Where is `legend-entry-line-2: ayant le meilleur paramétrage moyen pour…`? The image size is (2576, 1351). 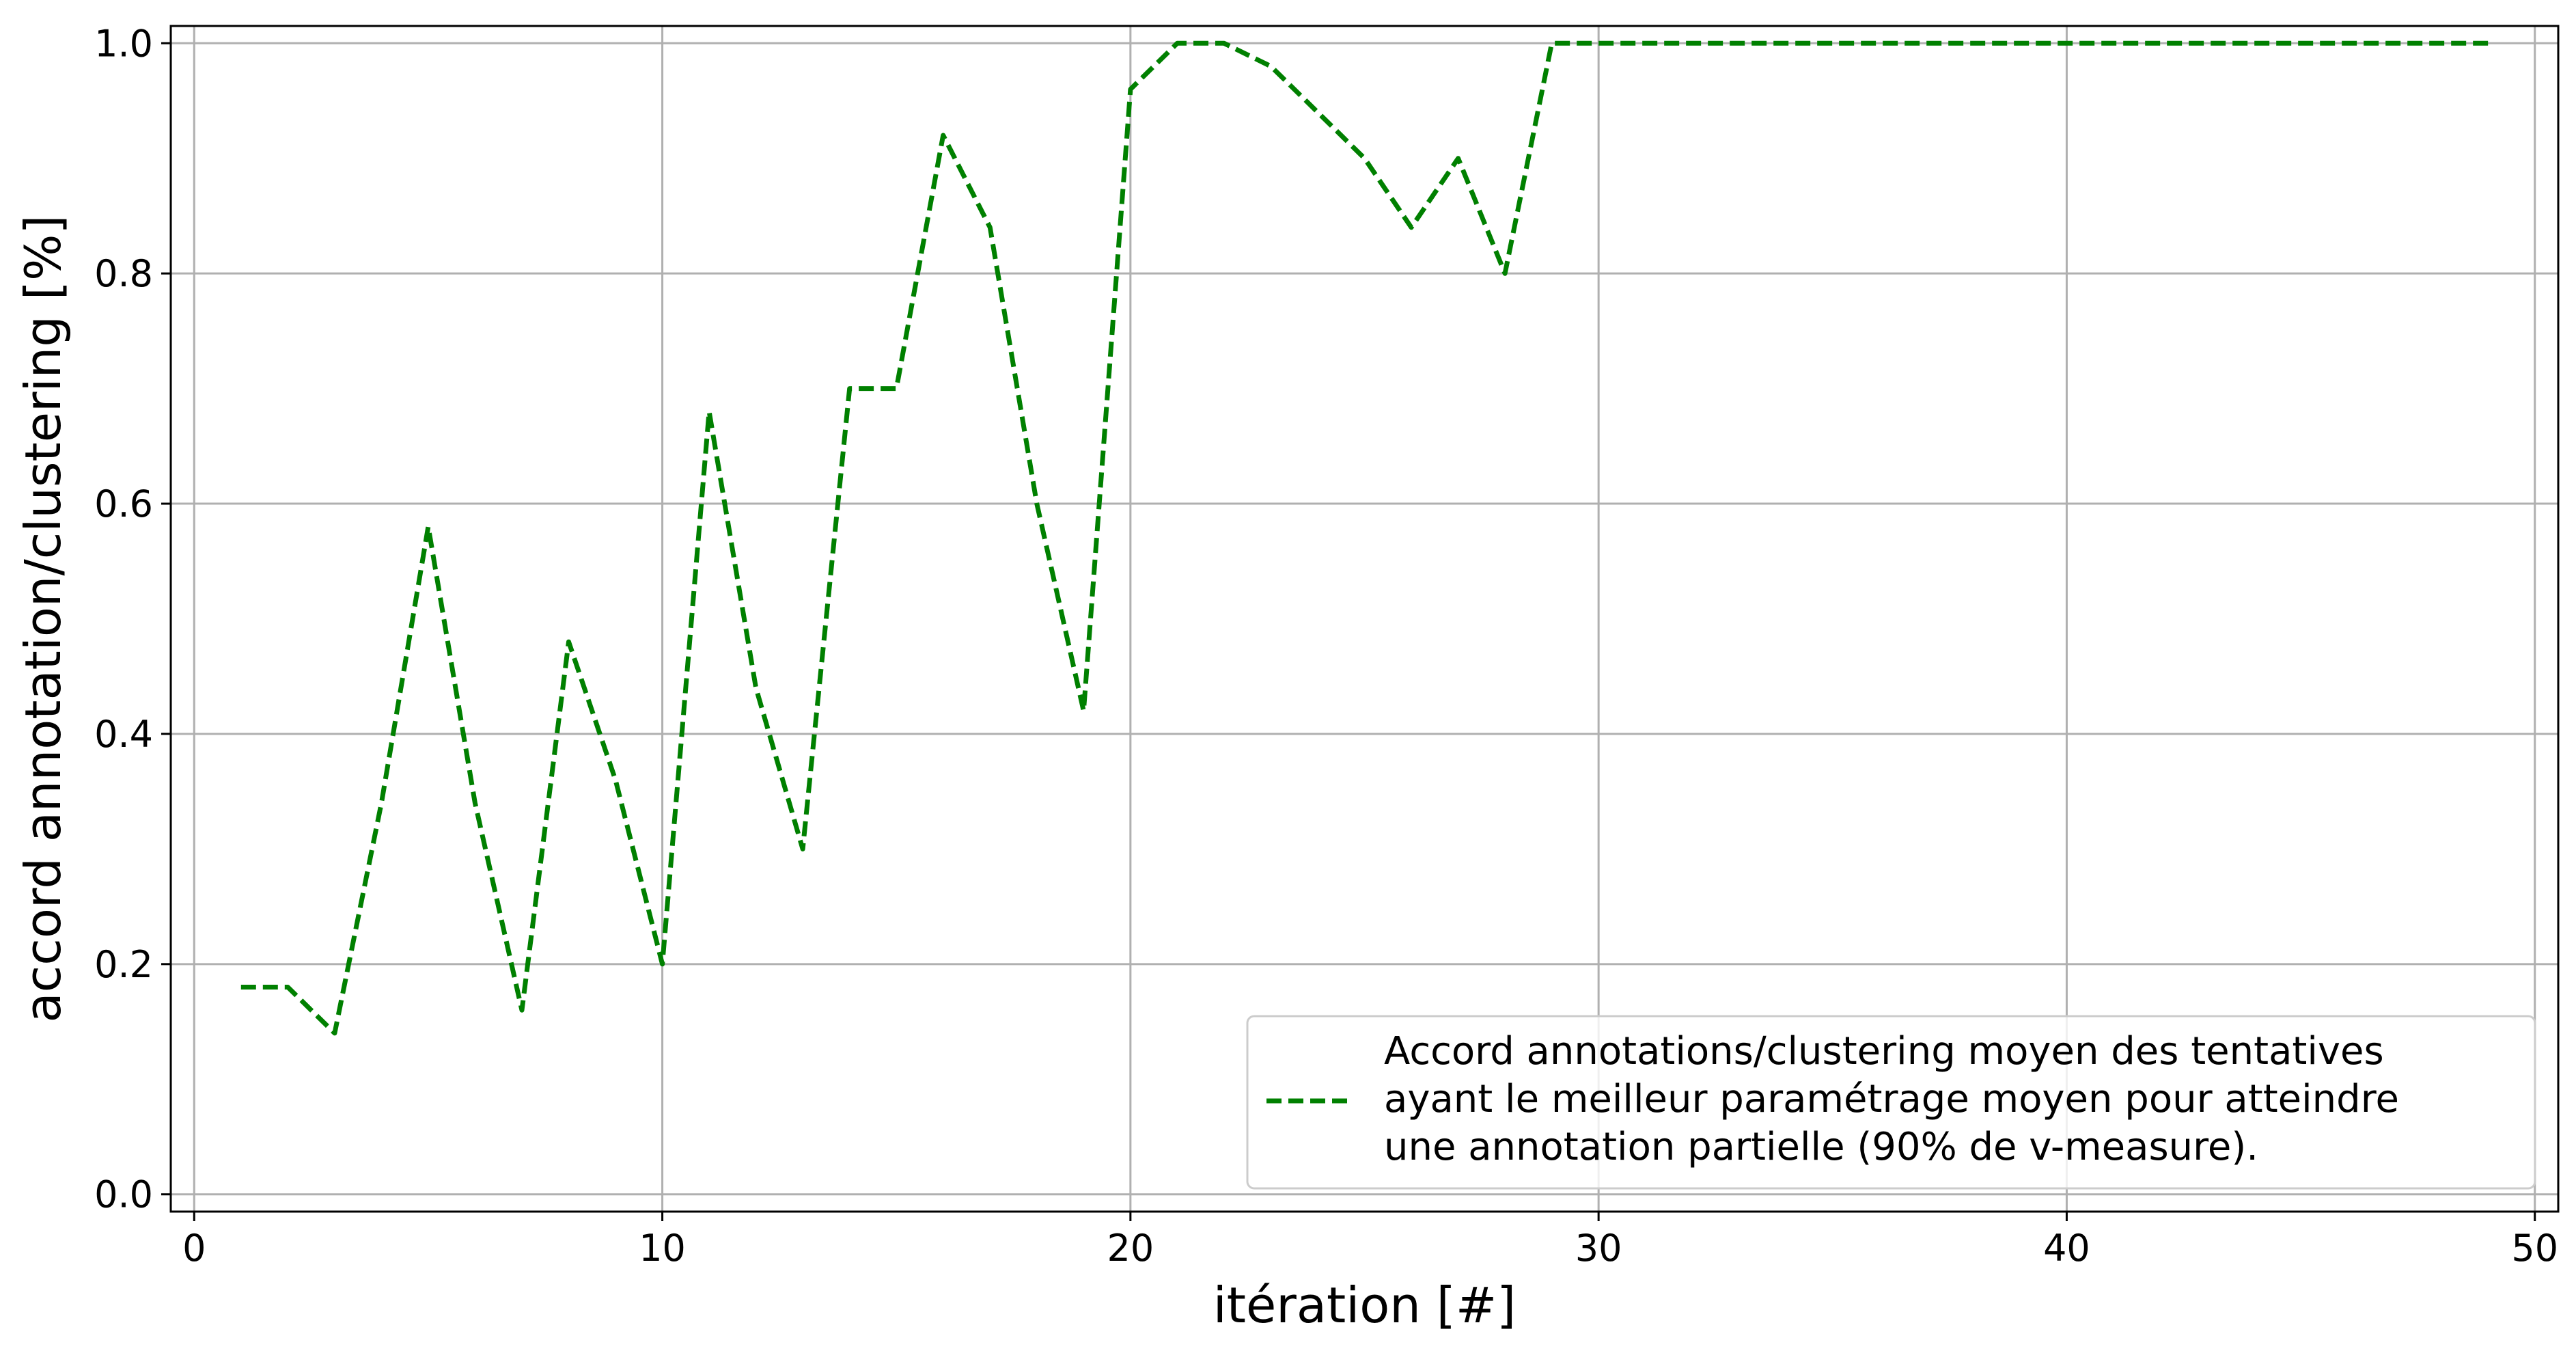
legend-entry-line-2: ayant le meilleur paramétrage moyen pour… is located at coordinates (1891, 1099).